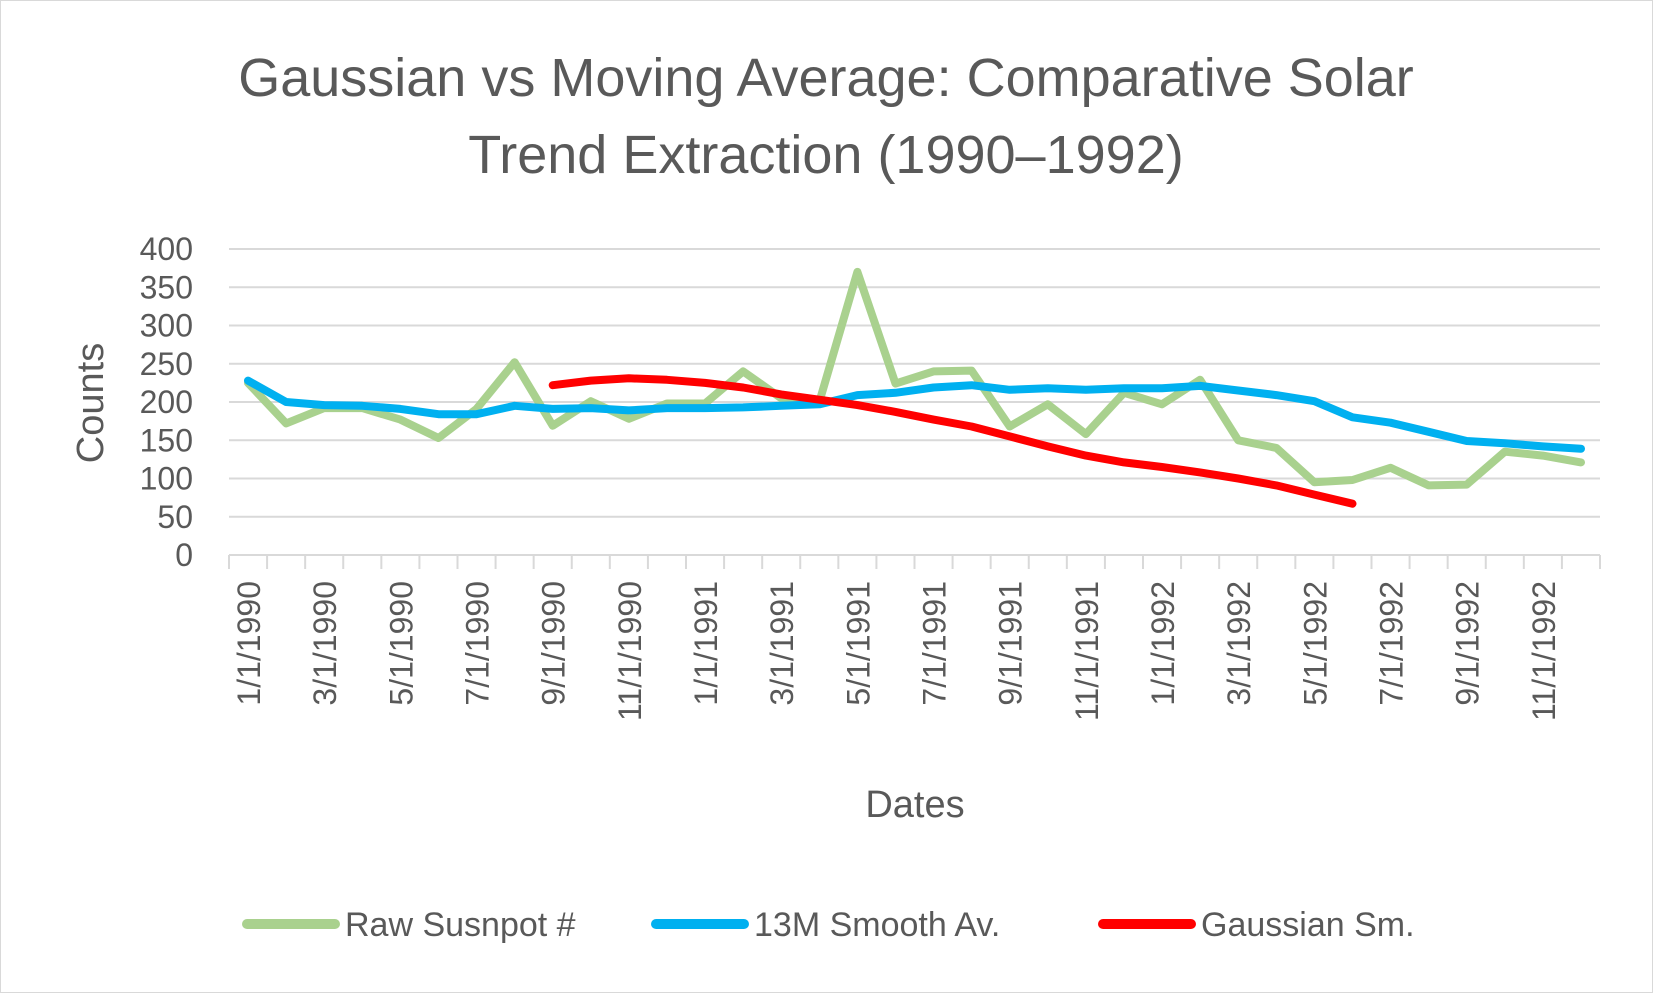  I want to click on x-tick-label: 3/1/1991, so click(782, 643).